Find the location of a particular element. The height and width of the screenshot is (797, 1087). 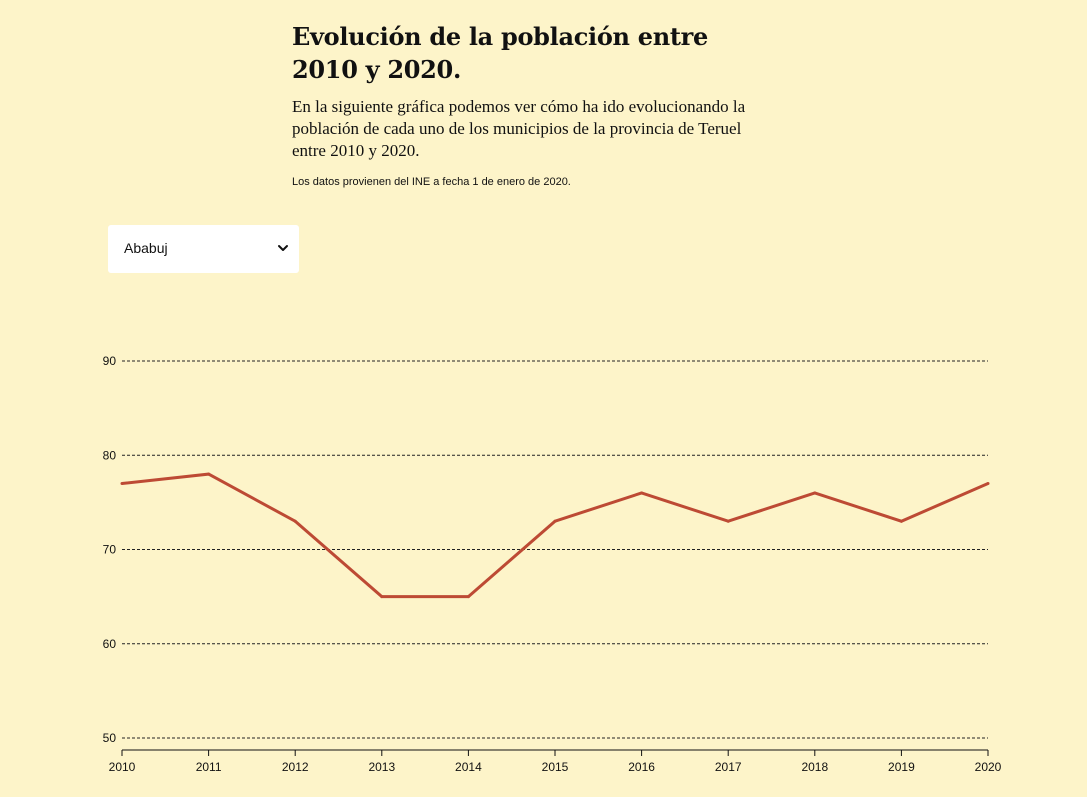

municipality-select: Ababuj is located at coordinates (203, 249).